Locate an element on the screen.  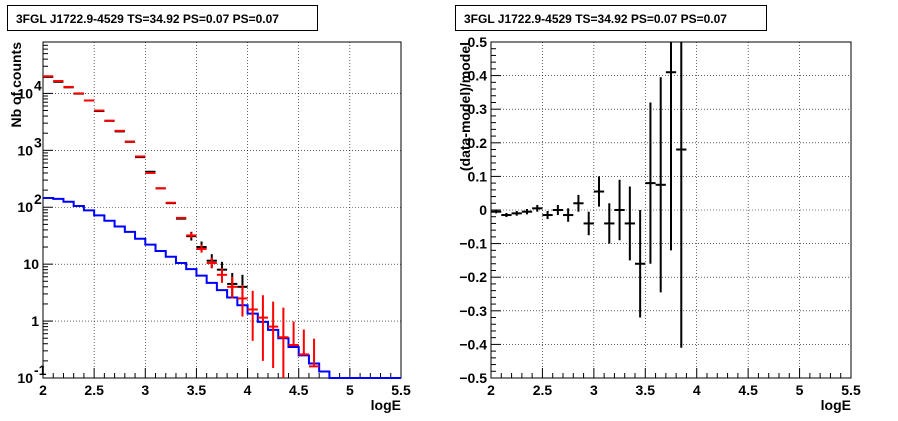
y-tick-label: −0.3 is located at coordinates (473, 311).